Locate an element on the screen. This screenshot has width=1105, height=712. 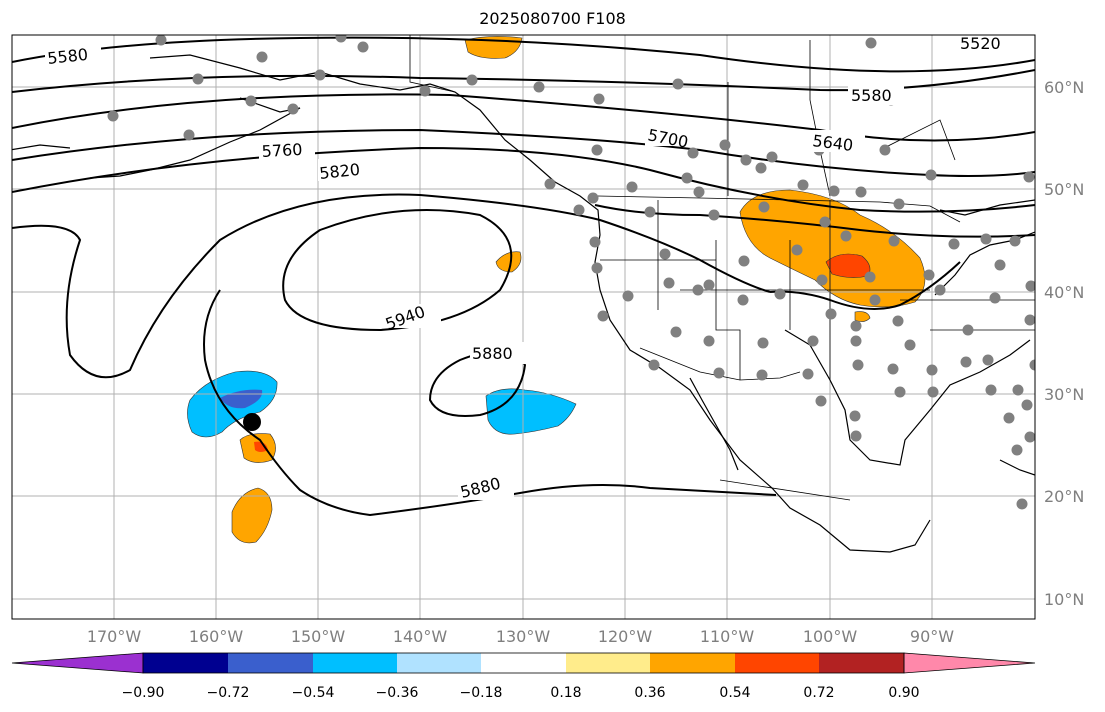
lon-tick-label: 130°W is located at coordinates (523, 636).